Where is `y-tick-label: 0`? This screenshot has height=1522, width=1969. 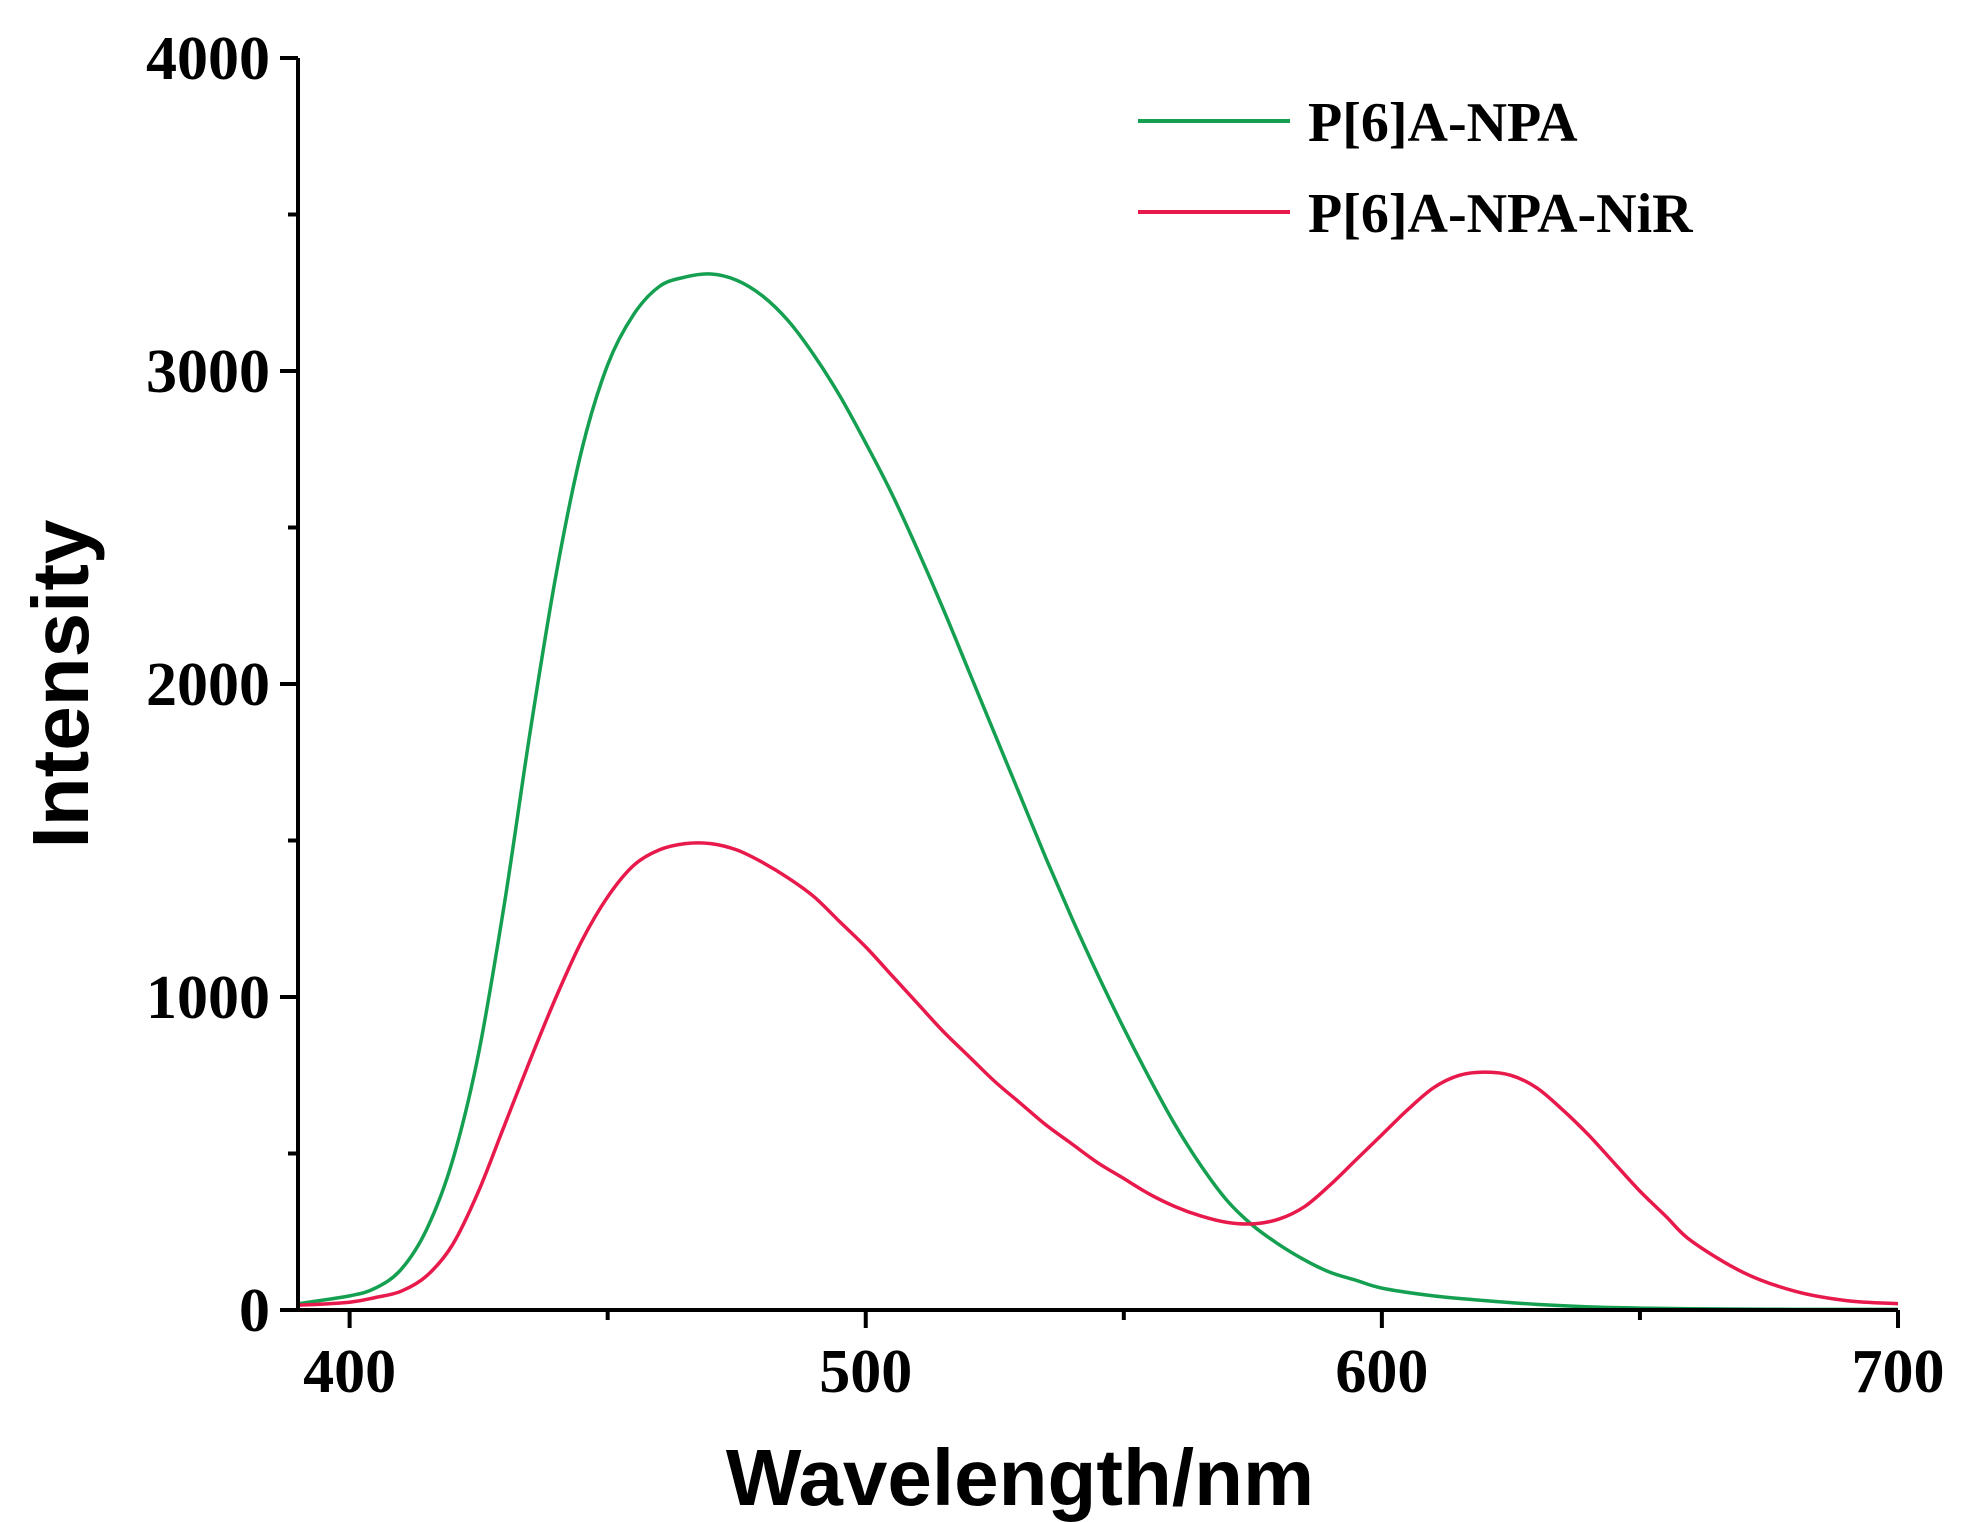
y-tick-label: 0 is located at coordinates (254, 1311).